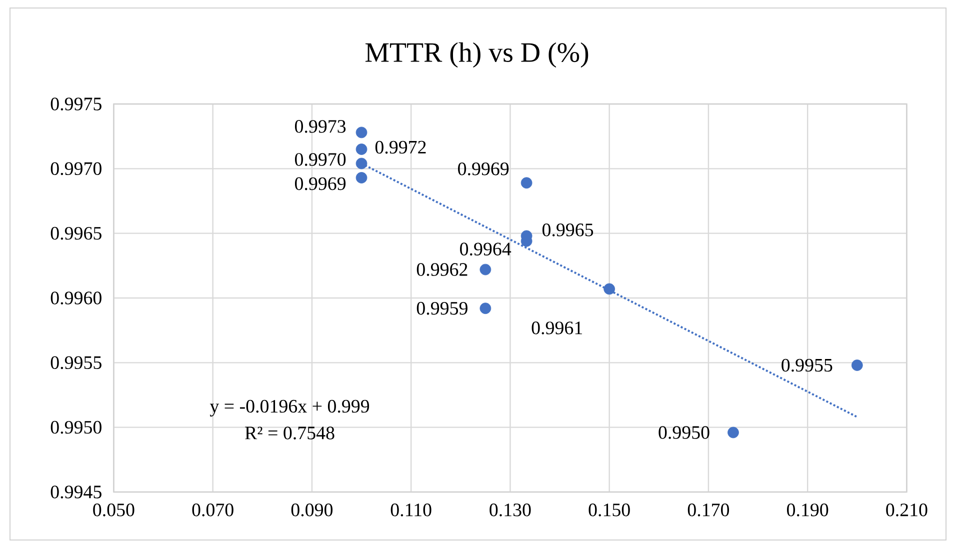  Describe the element at coordinates (486, 249) in the screenshot. I see `data-label: 0.9964` at that location.